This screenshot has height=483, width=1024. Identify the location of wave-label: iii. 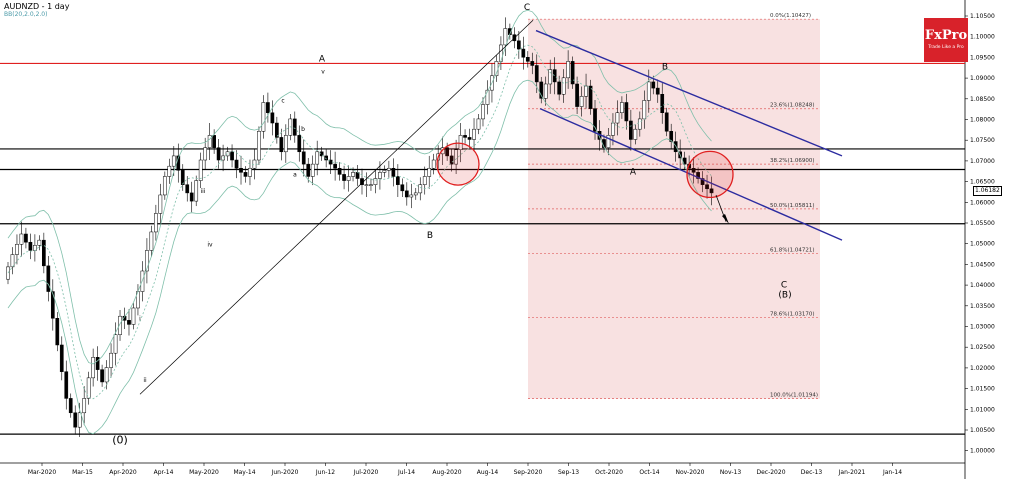
(202, 191).